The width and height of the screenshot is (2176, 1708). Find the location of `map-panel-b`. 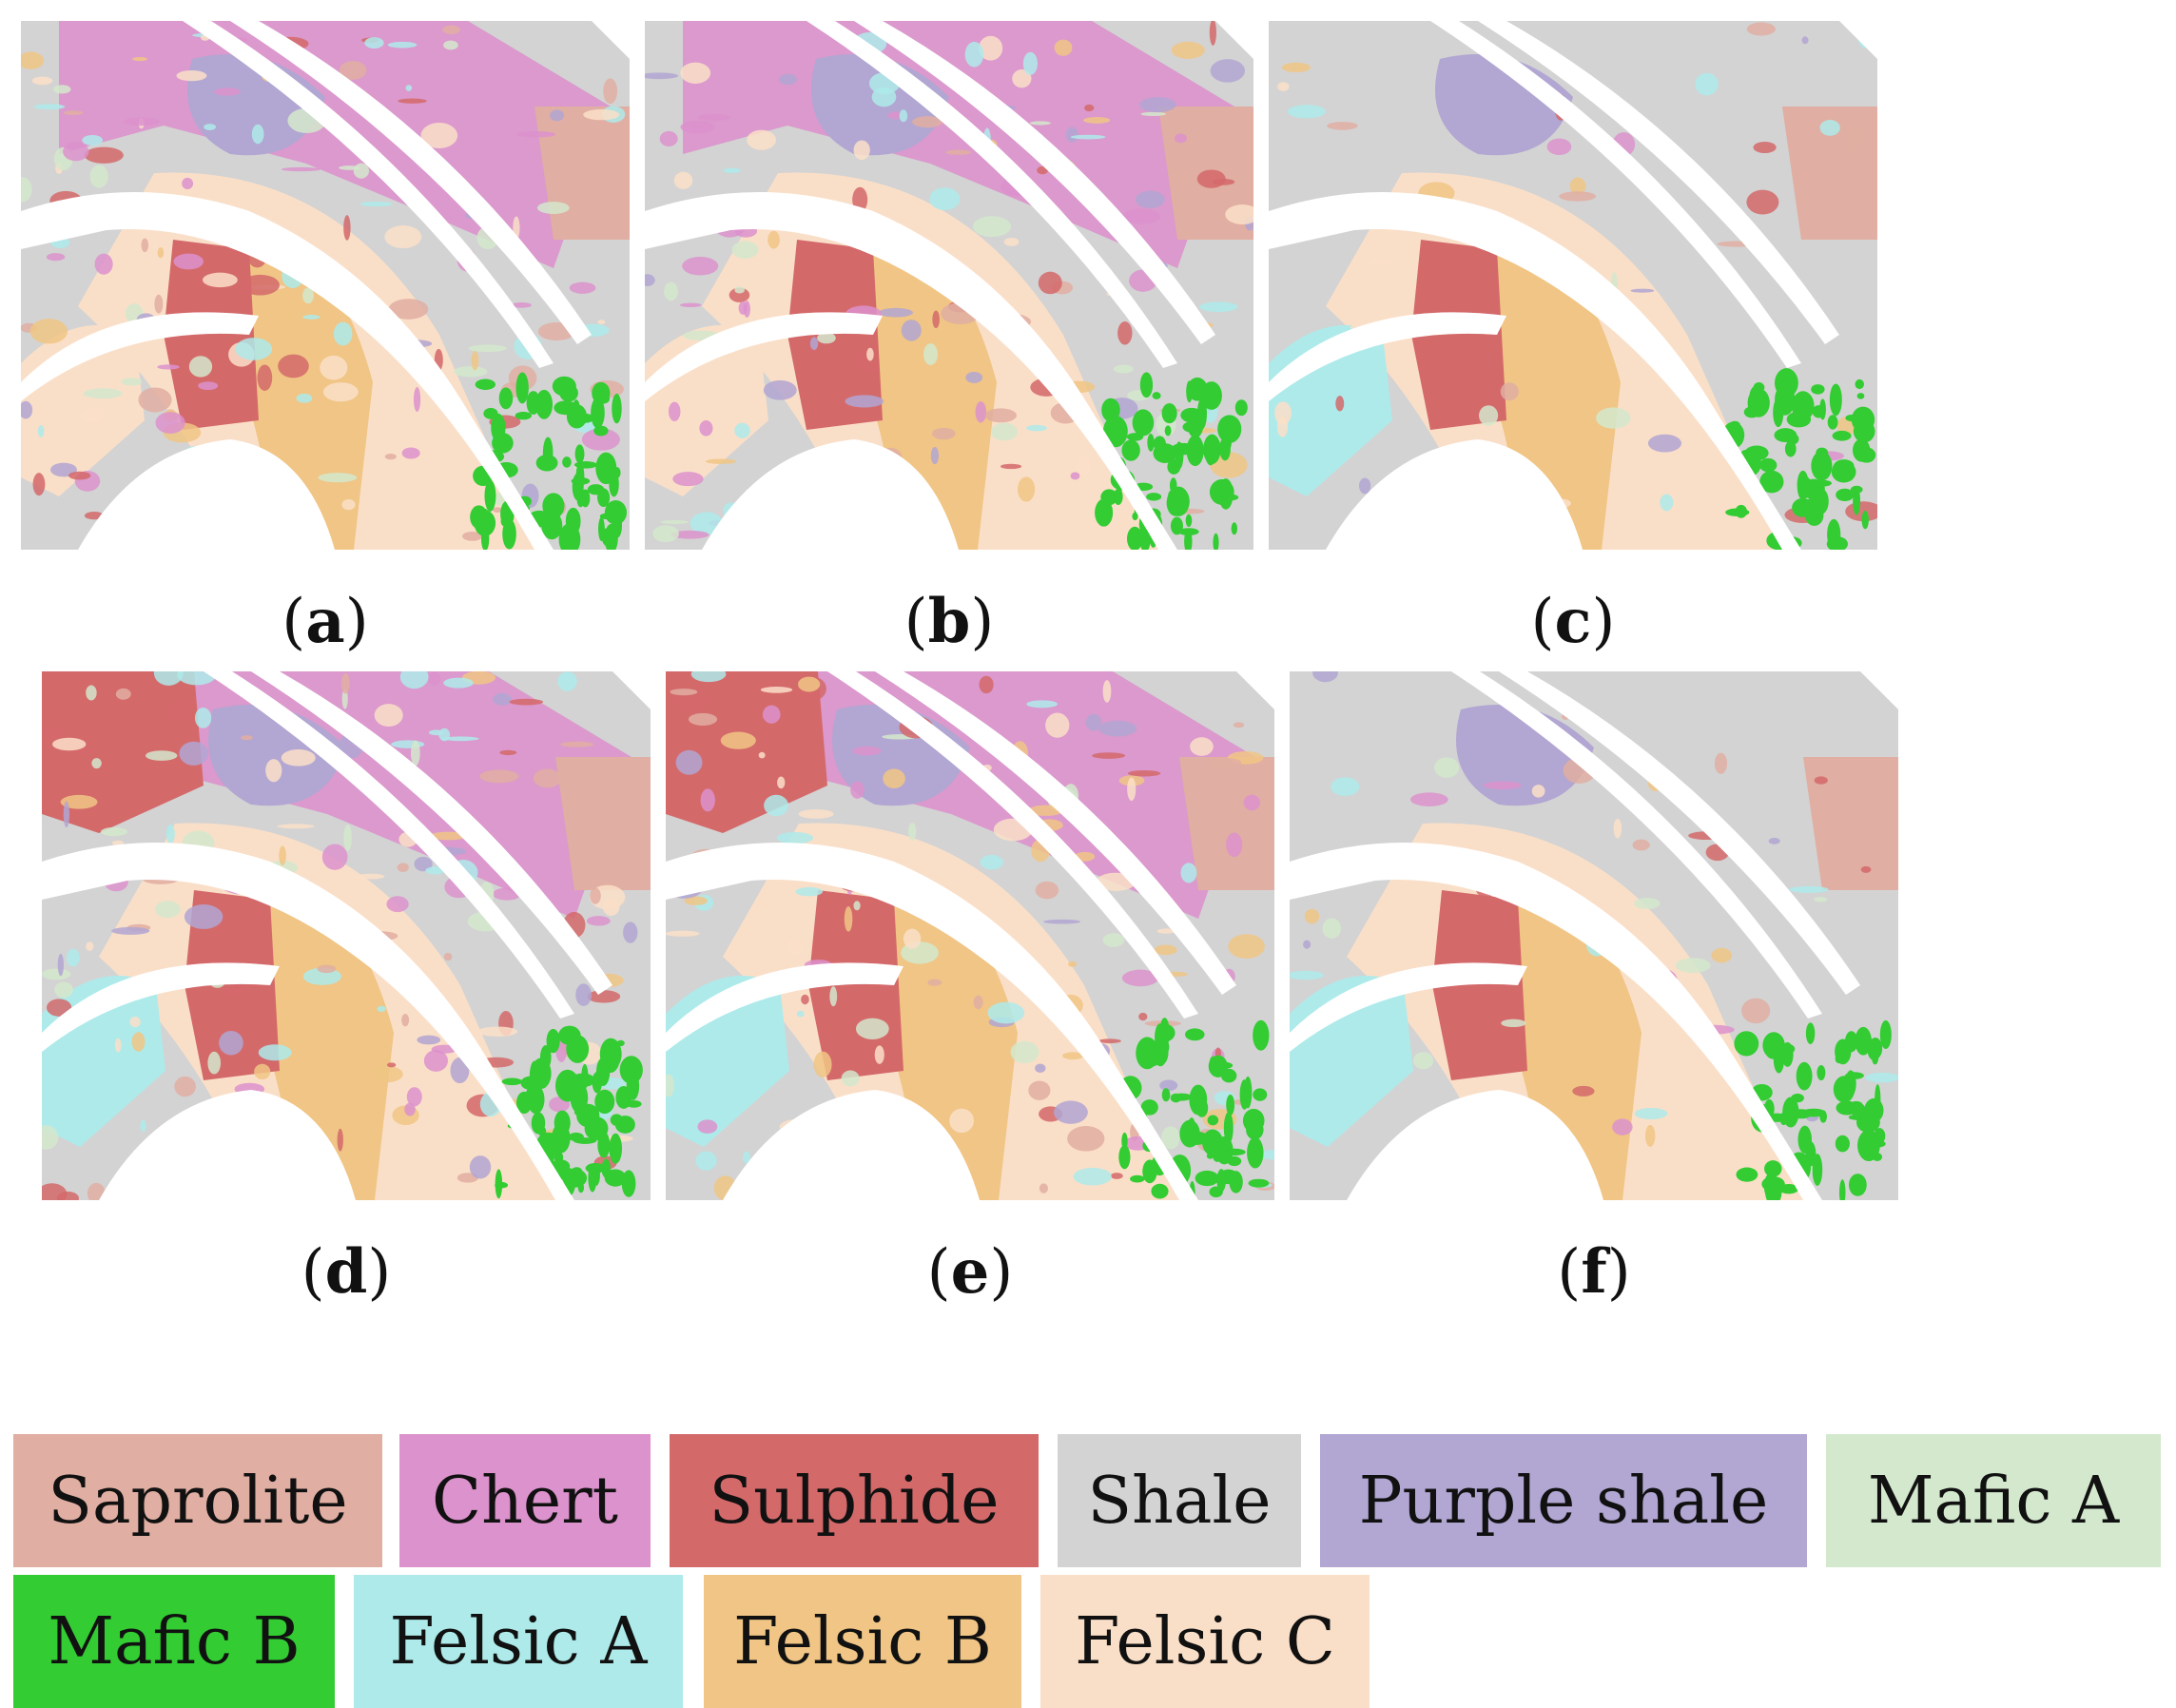

map-panel-b is located at coordinates (949, 285).